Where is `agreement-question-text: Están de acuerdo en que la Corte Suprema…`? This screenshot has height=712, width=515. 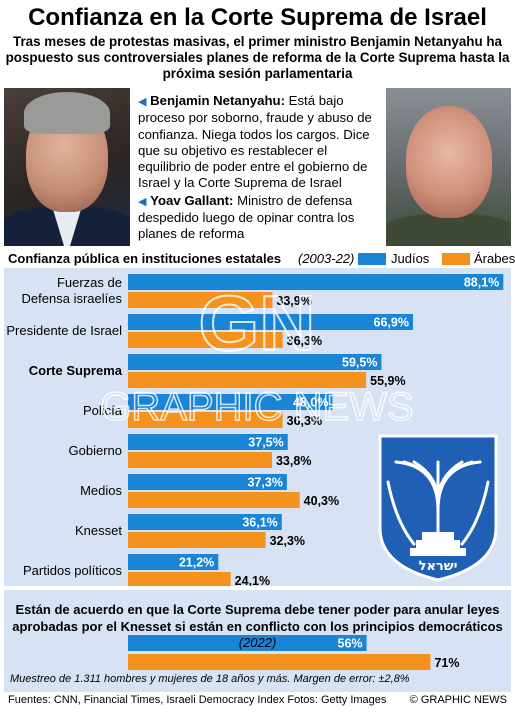
agreement-question-text: Están de acuerdo en que la Corte Suprema… is located at coordinates (257, 618).